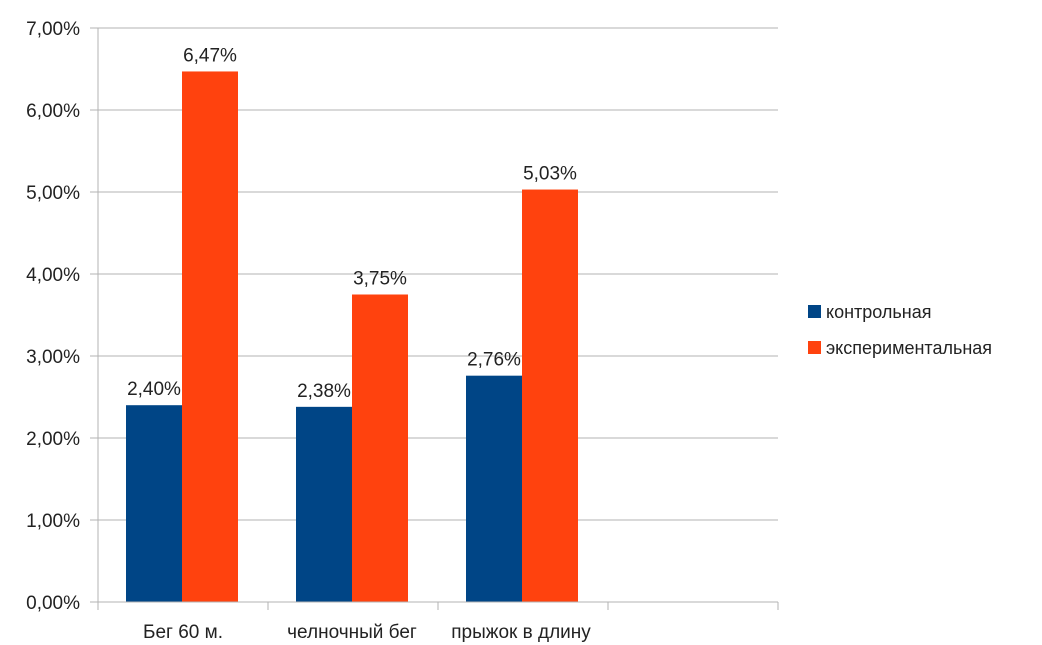 This screenshot has height=645, width=1042. Describe the element at coordinates (183, 632) in the screenshot. I see `category-label: Бег 60 м.` at that location.